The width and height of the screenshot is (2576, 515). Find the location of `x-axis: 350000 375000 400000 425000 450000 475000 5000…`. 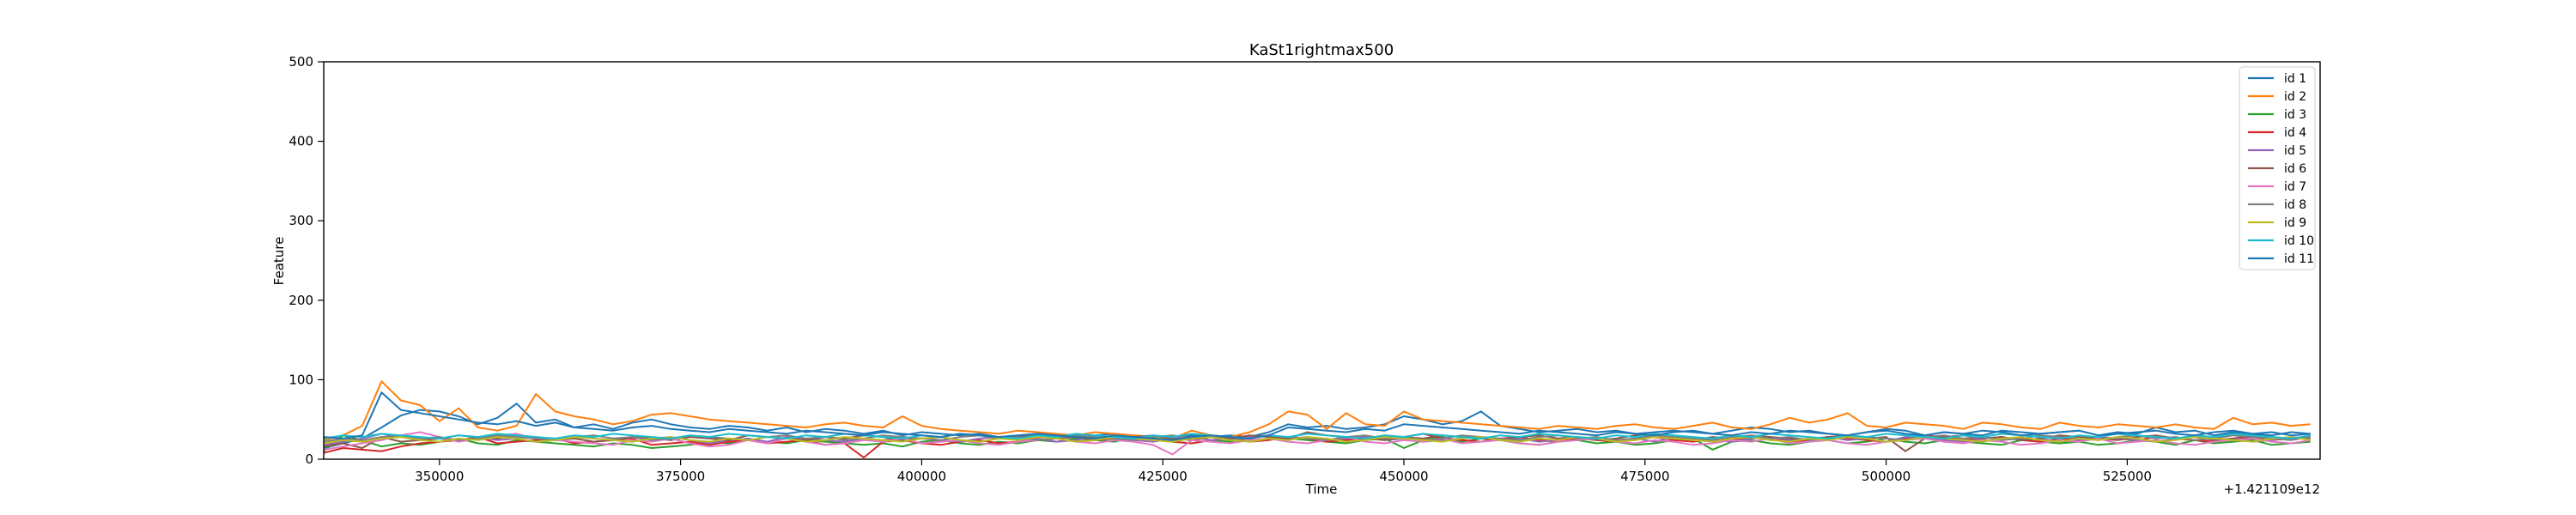

x-axis: 350000 375000 400000 425000 450000 475000 5000… is located at coordinates (1283, 471).